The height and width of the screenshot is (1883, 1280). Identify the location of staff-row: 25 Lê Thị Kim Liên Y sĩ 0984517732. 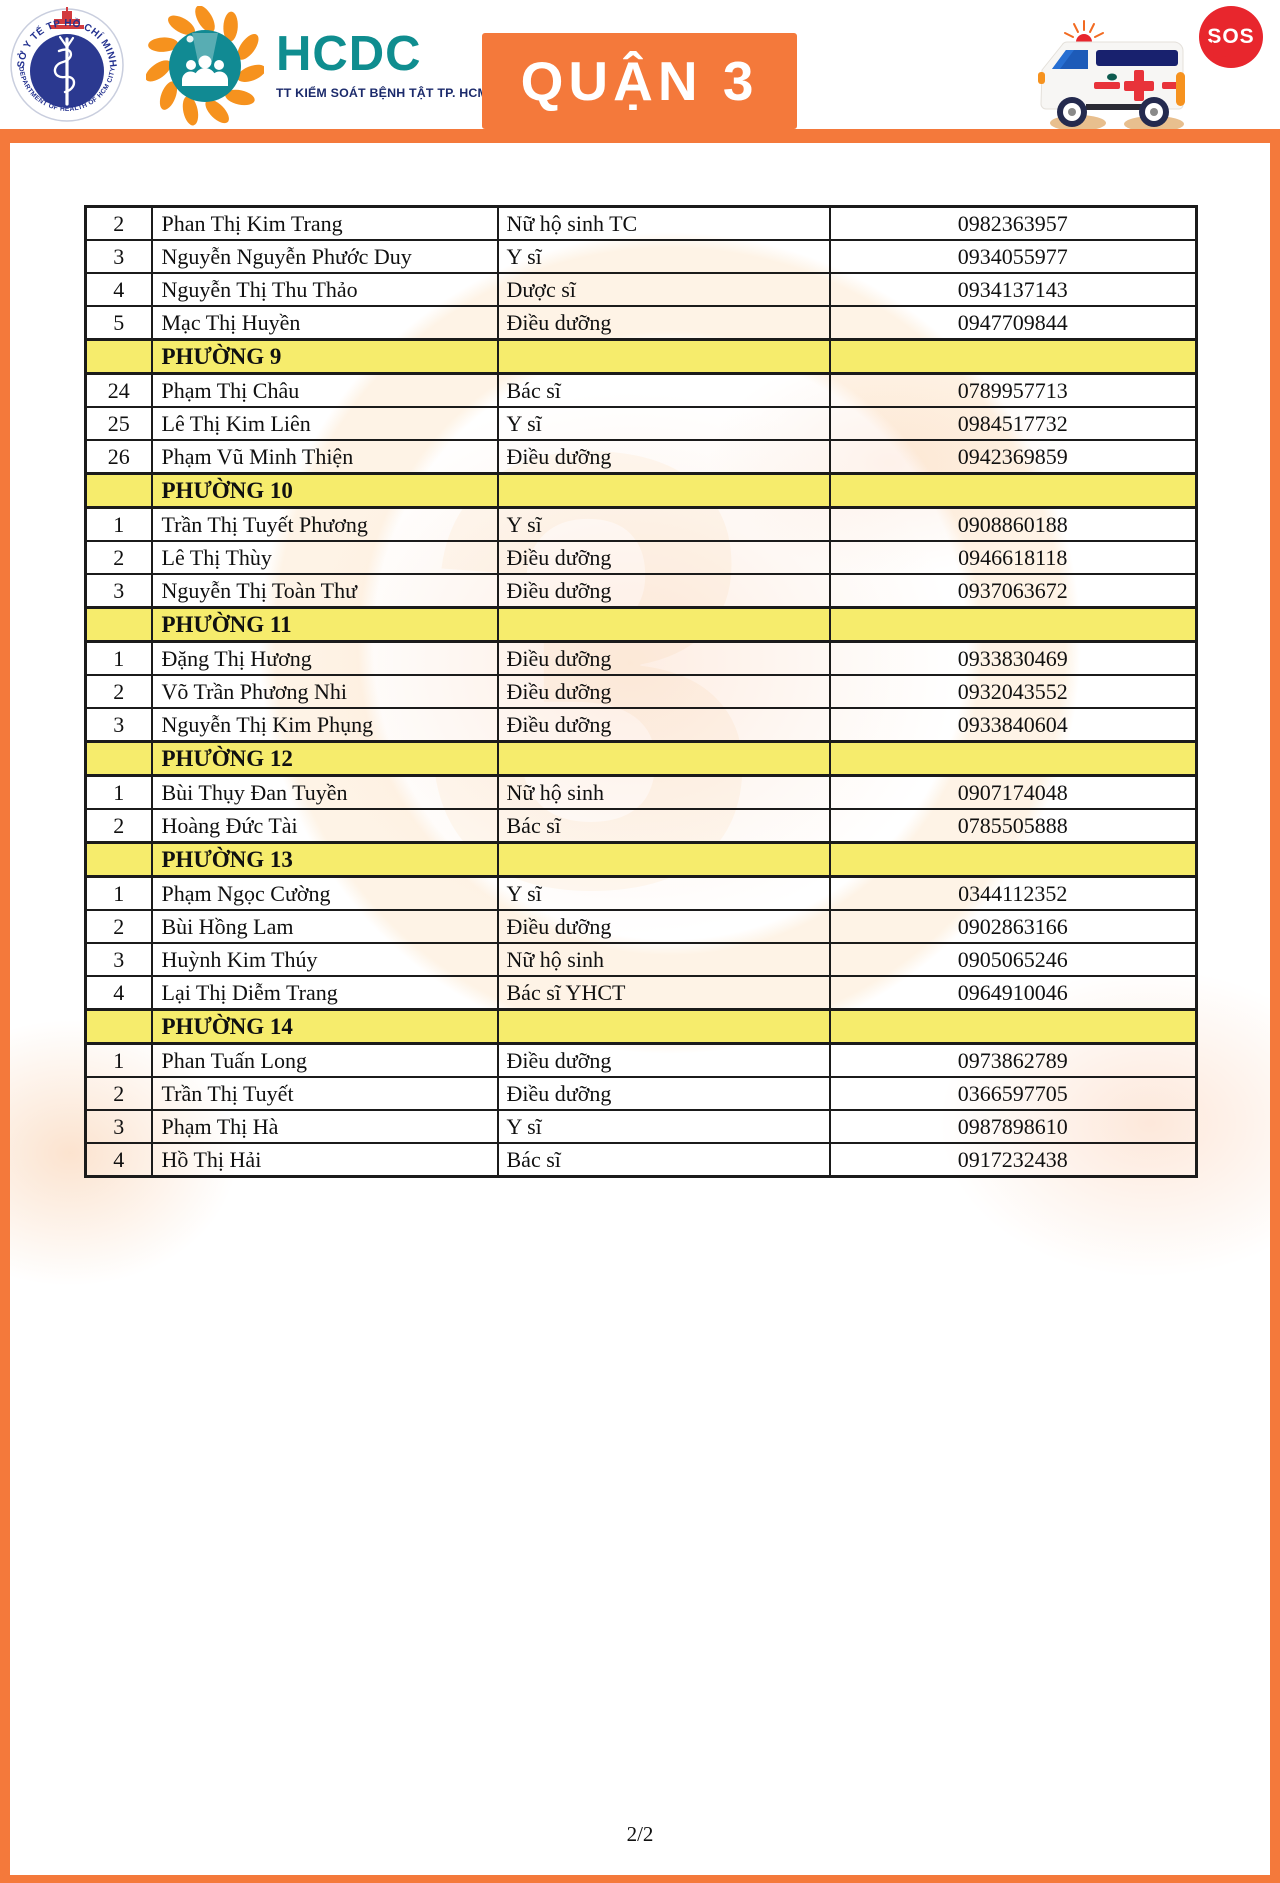
(641, 423).